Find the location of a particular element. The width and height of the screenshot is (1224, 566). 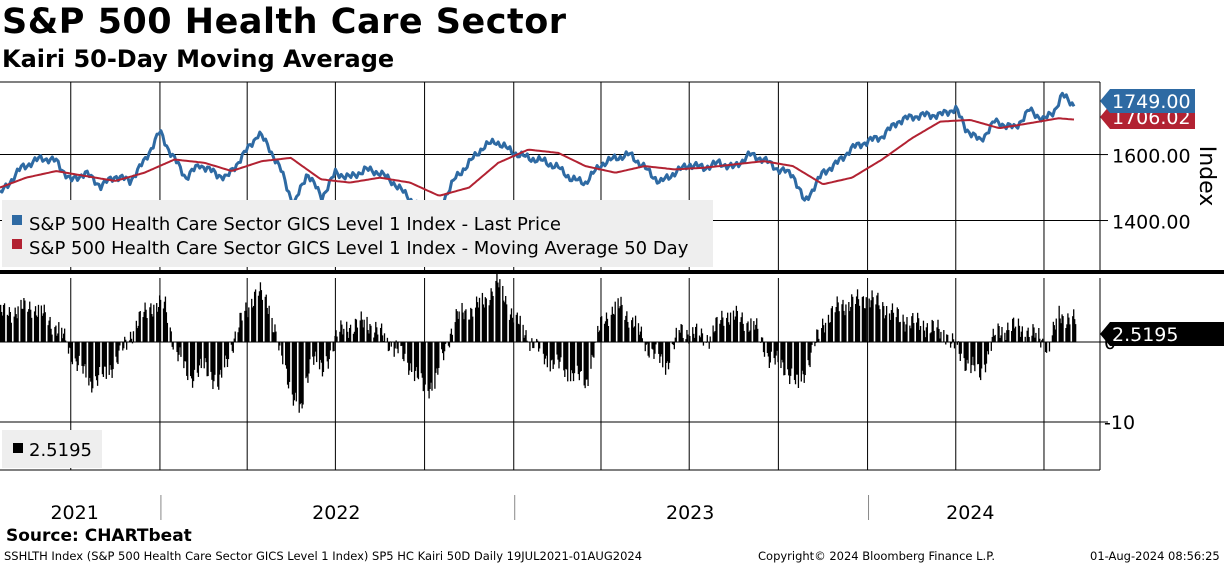

chart-title: S&P 500 Health Care Sector is located at coordinates (284, 22).